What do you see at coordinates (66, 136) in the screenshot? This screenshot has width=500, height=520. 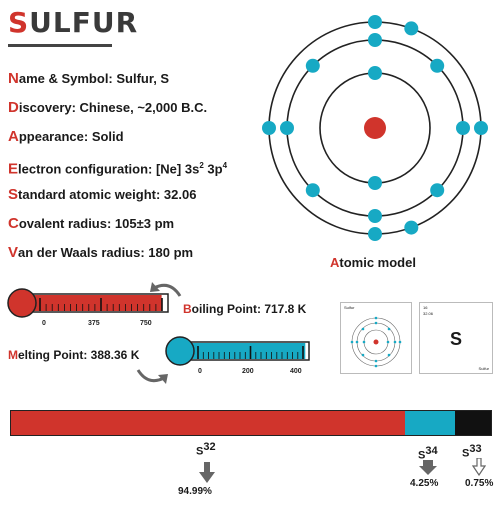 I see `fact-appearance: Appearance: Solid` at bounding box center [66, 136].